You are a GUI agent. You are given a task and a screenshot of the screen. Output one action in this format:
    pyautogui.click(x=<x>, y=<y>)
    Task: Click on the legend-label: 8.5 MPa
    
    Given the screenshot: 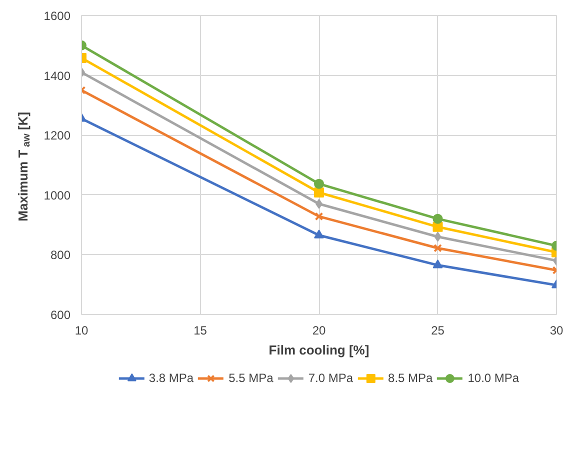 What is the action you would take?
    pyautogui.click(x=410, y=378)
    